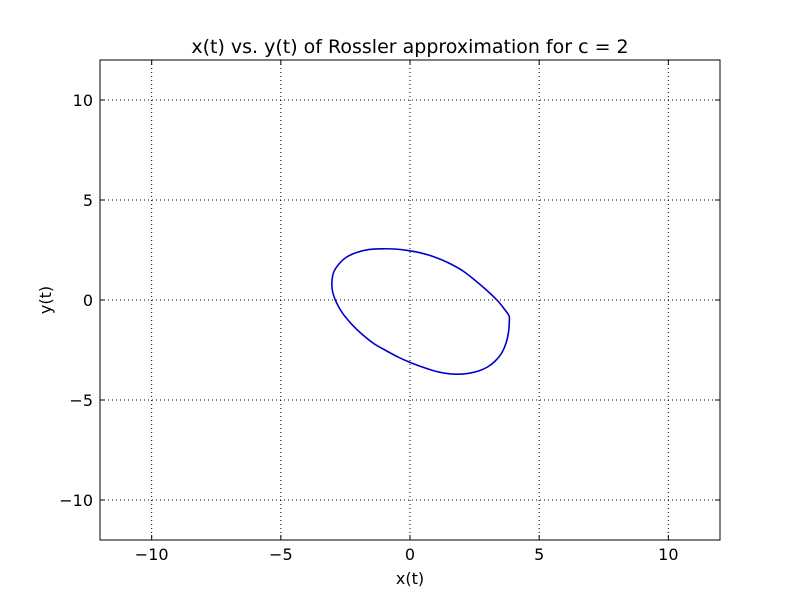  I want to click on x-tick-label: 5, so click(539, 554).